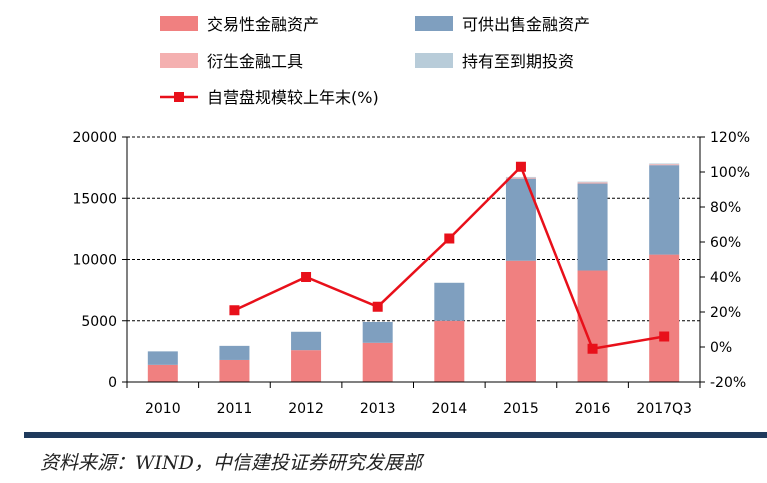 The width and height of the screenshot is (767, 483). Describe the element at coordinates (526, 24) in the screenshot. I see `legend-label: 可供出售金融资产` at that location.